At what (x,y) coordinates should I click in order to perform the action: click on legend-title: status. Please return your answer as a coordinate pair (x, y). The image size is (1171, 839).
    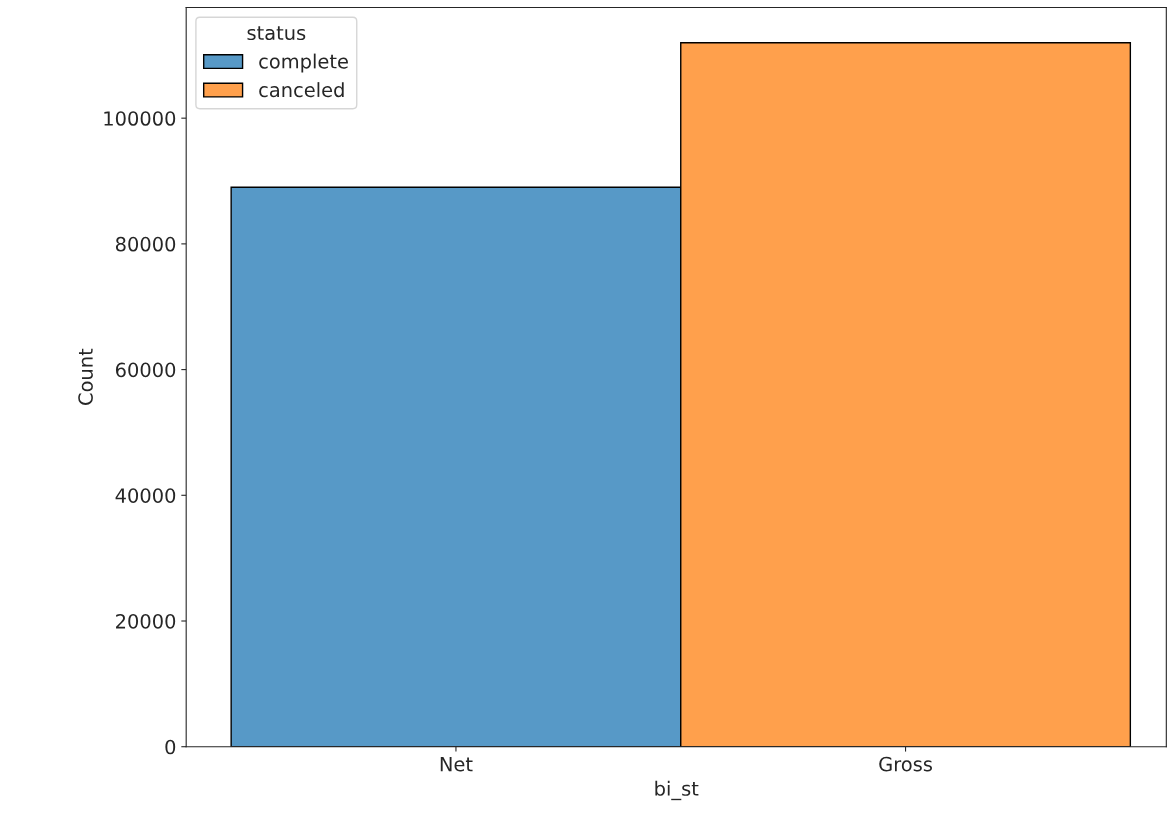
    Looking at the image, I should click on (276, 33).